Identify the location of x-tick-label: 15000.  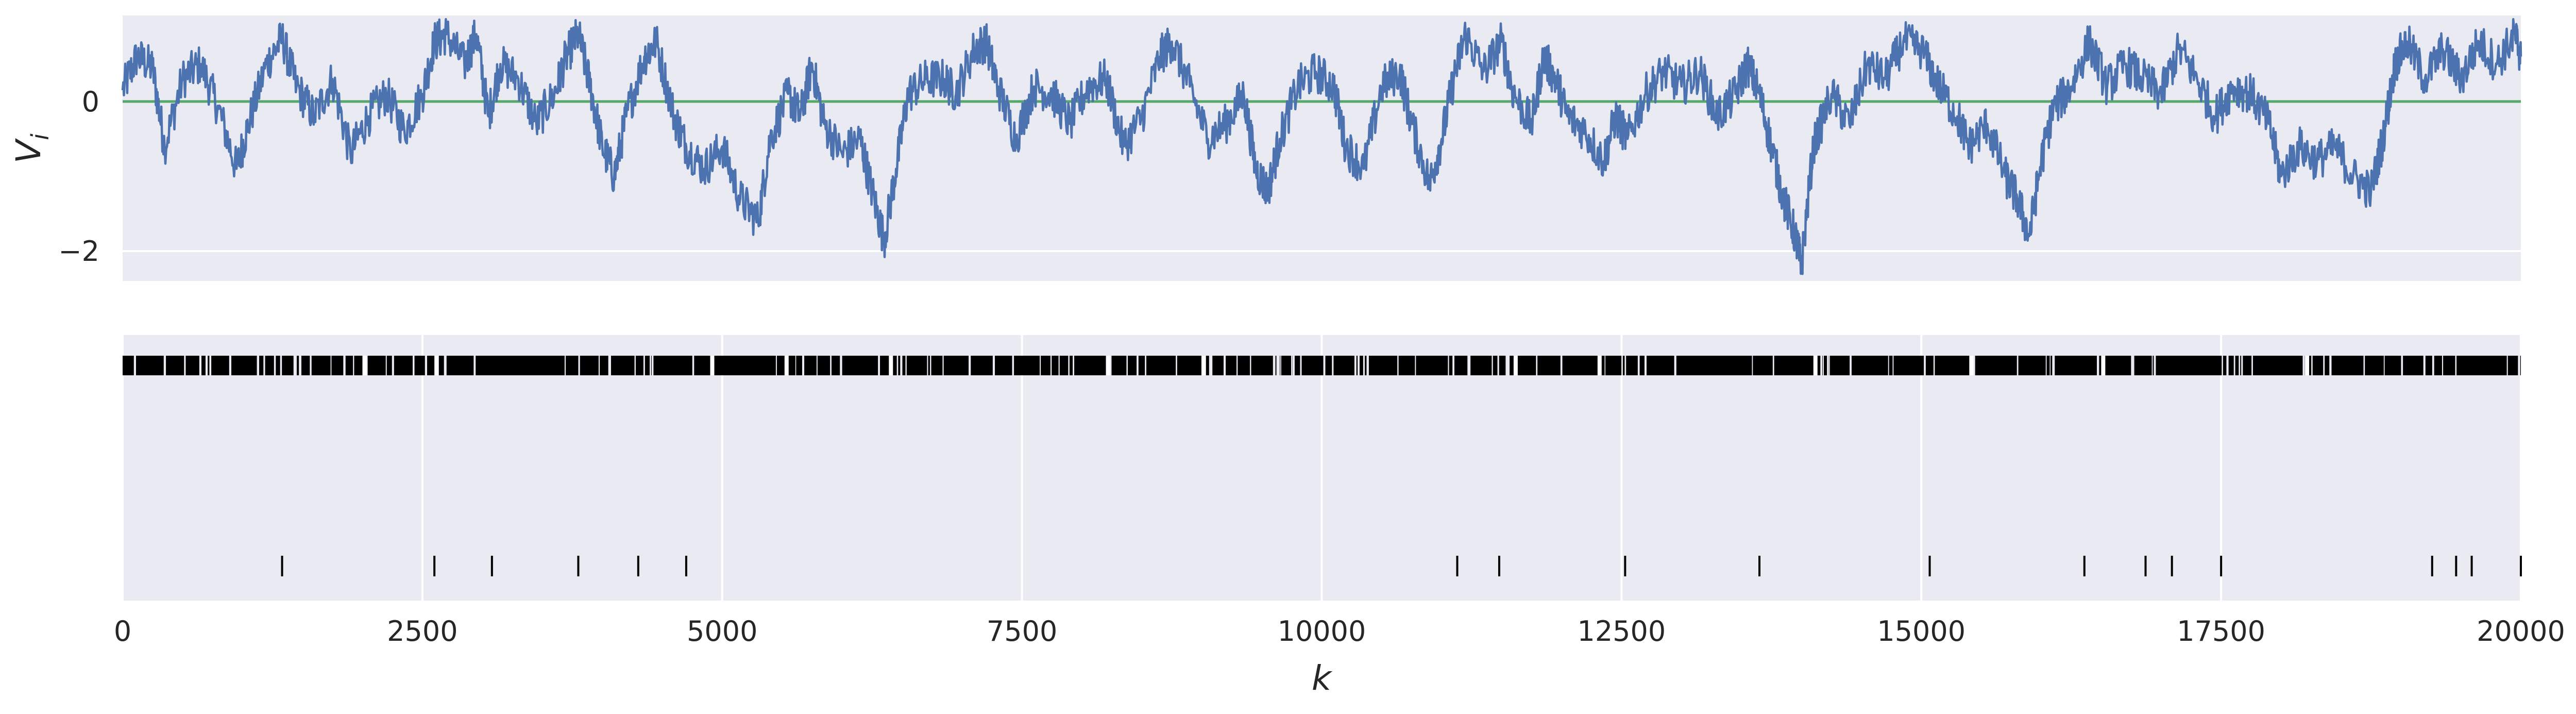
(1921, 631).